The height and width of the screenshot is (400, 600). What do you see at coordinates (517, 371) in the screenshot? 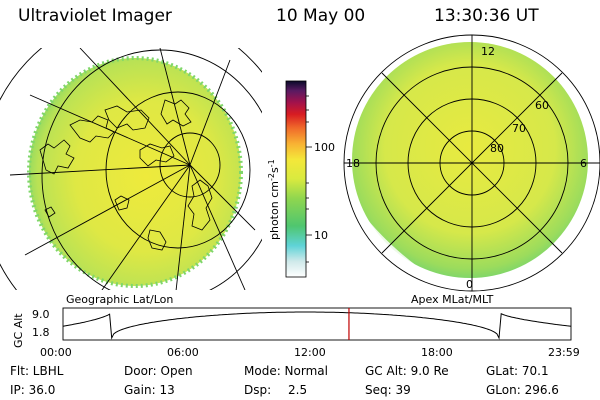
I see `glat-info: GLat: 70.1` at bounding box center [517, 371].